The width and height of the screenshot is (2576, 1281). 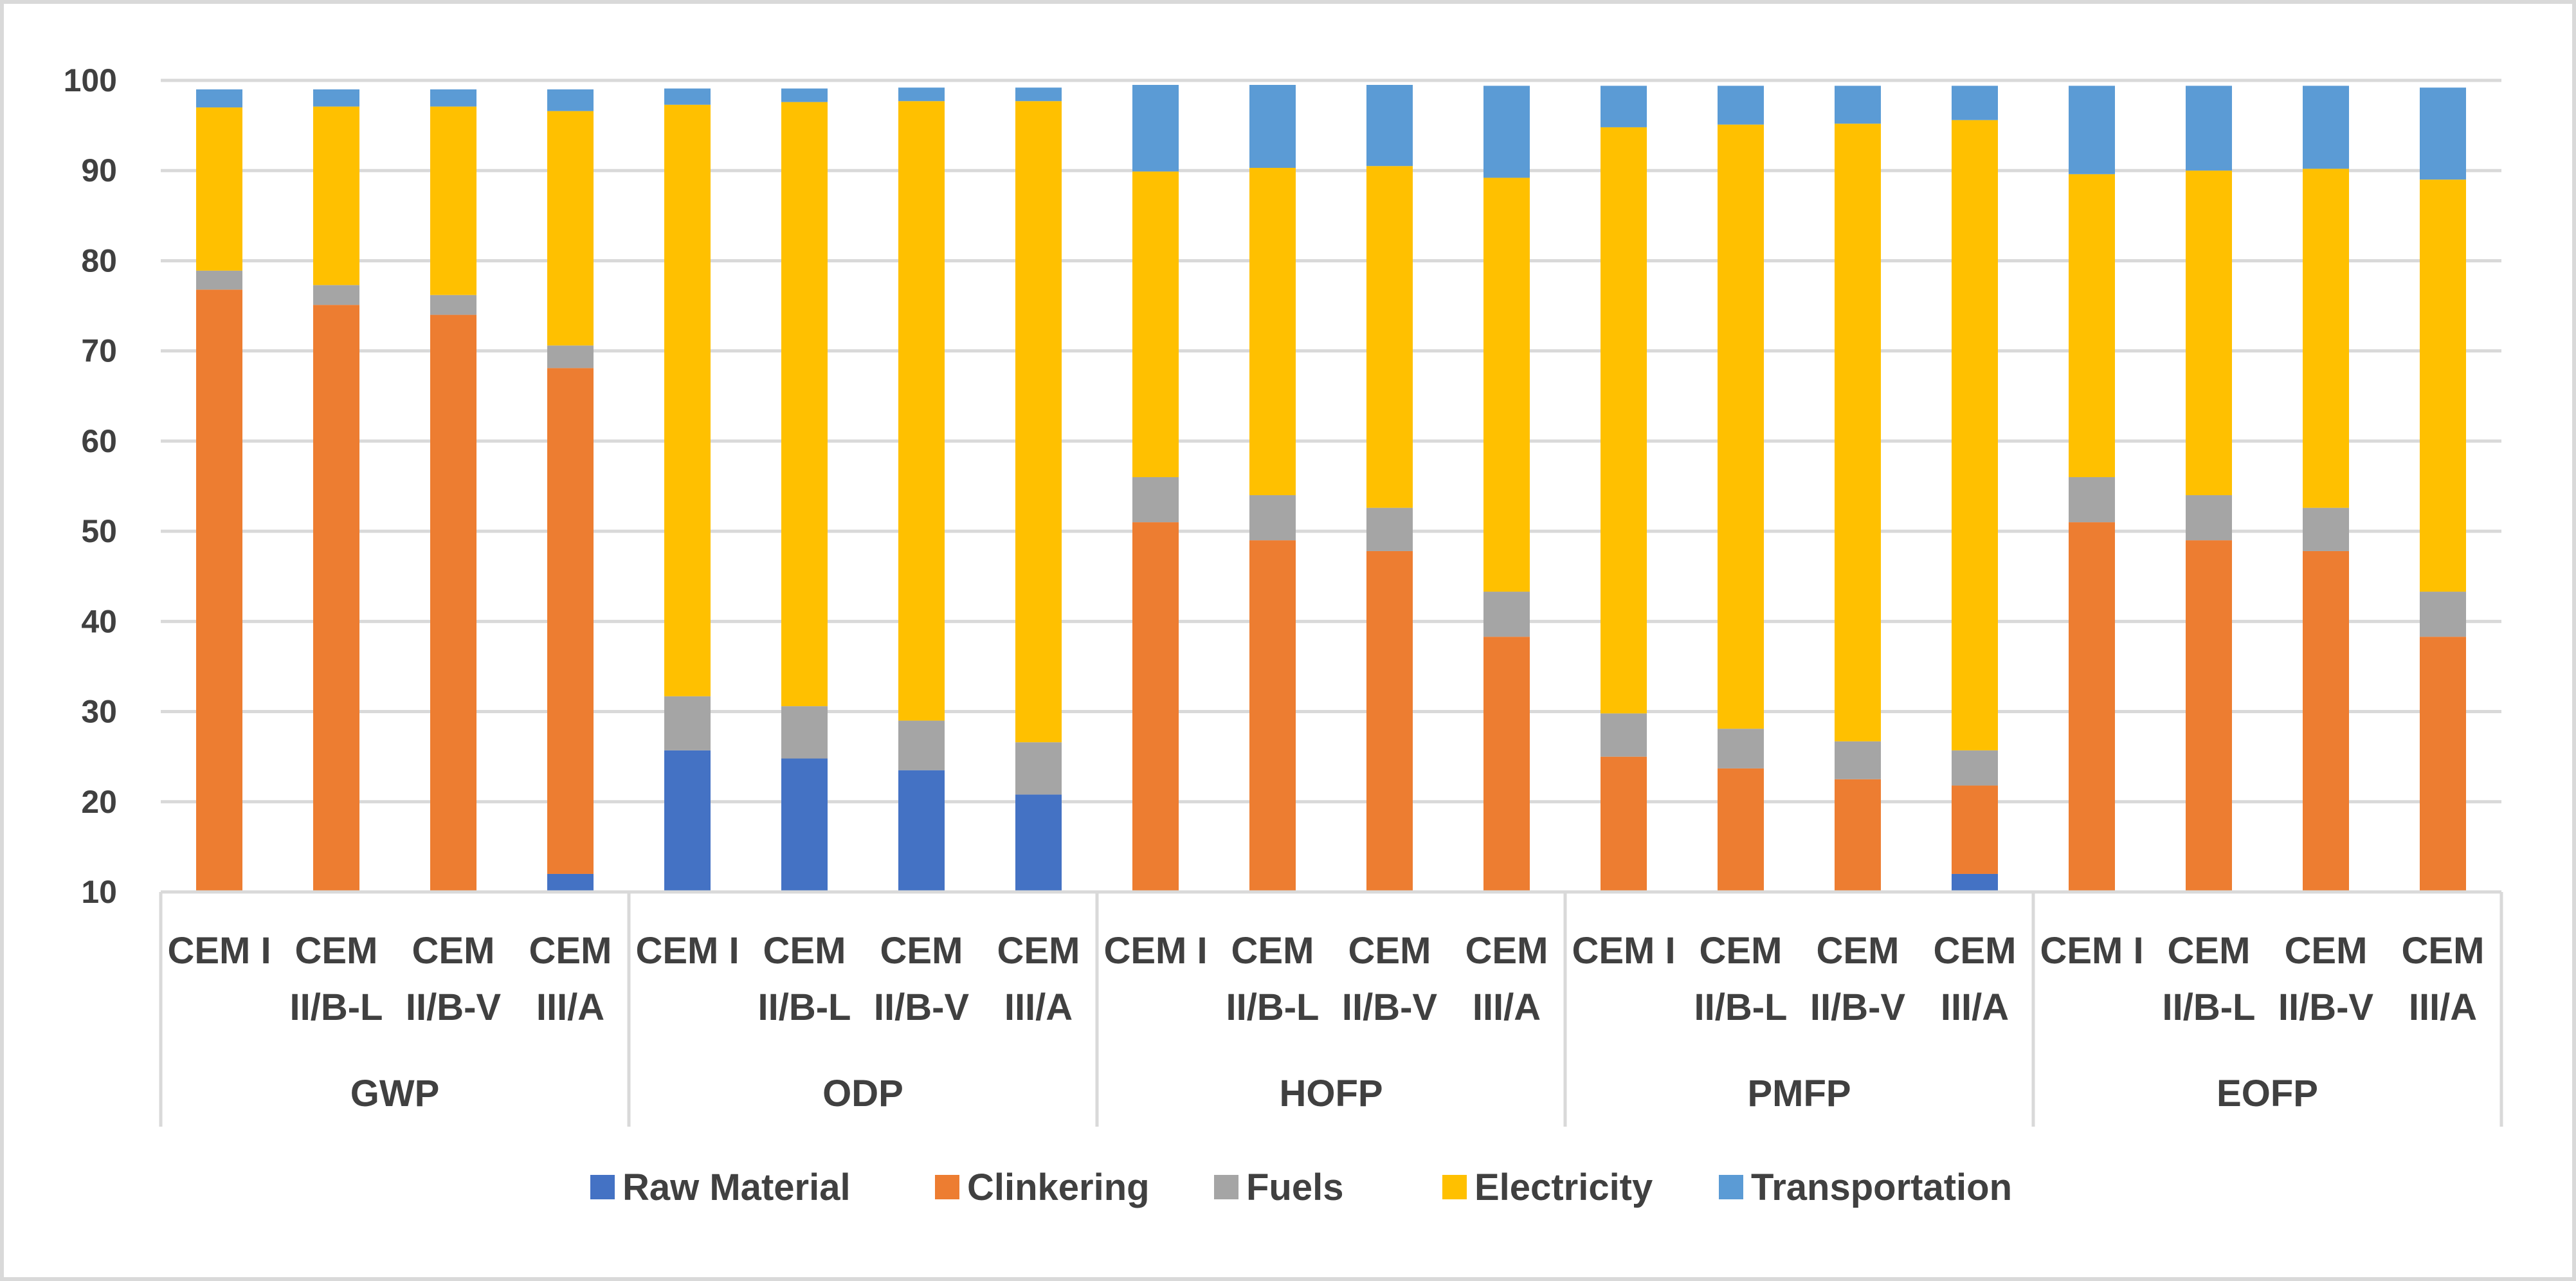 What do you see at coordinates (99, 260) in the screenshot?
I see `y-tick-label: 80` at bounding box center [99, 260].